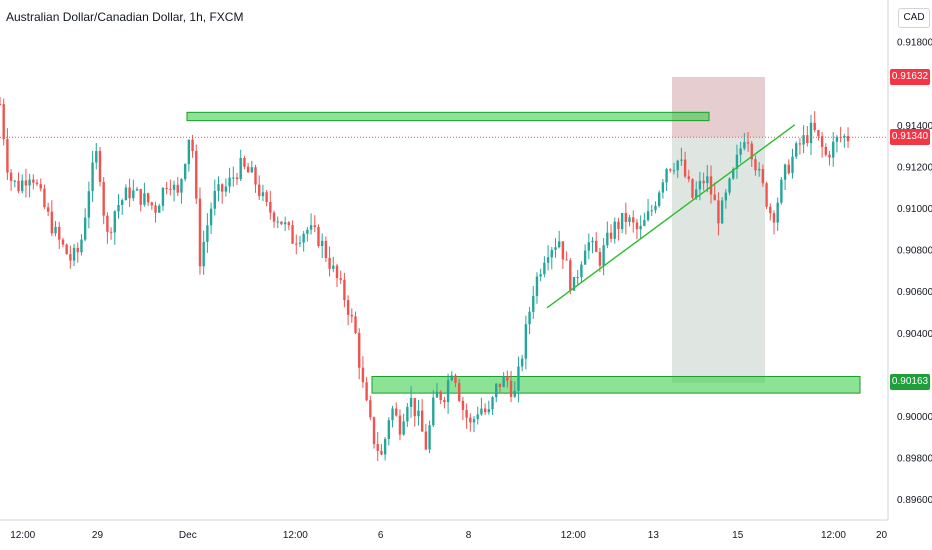 The width and height of the screenshot is (932, 550). I want to click on y-tick-label: 0.91400, so click(914, 126).